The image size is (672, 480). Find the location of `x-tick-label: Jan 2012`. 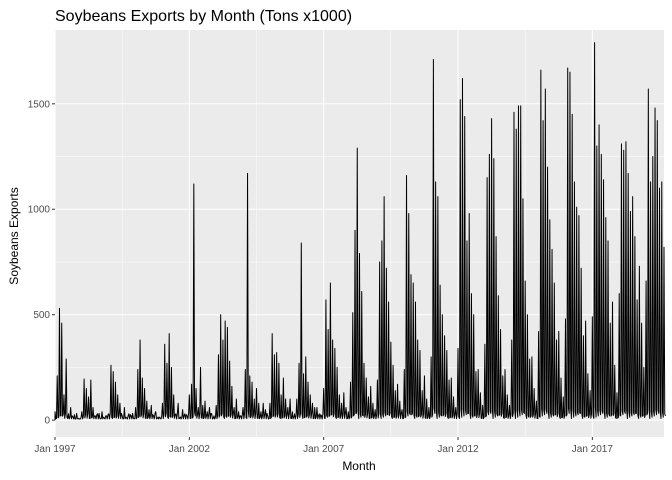

x-tick-label: Jan 2012 is located at coordinates (458, 449).